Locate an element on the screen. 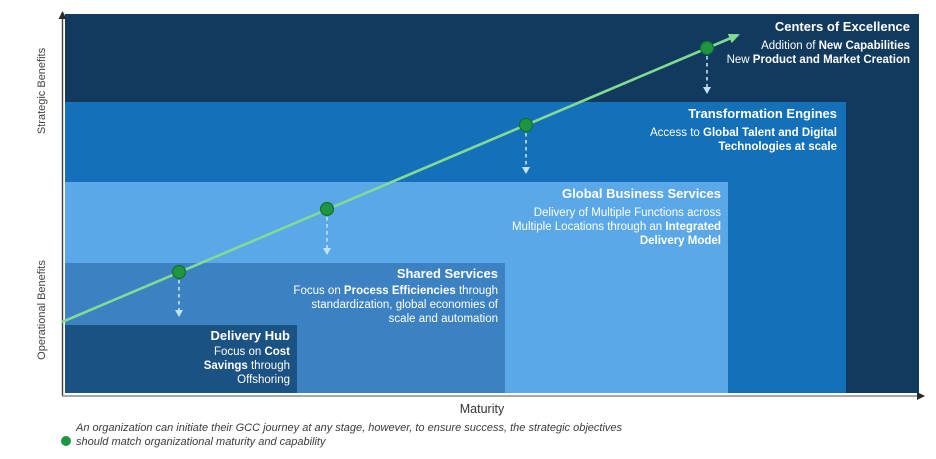 The width and height of the screenshot is (936, 459). y-axis-label-strategic-benefits: Strategic Benefits is located at coordinates (42, 91).